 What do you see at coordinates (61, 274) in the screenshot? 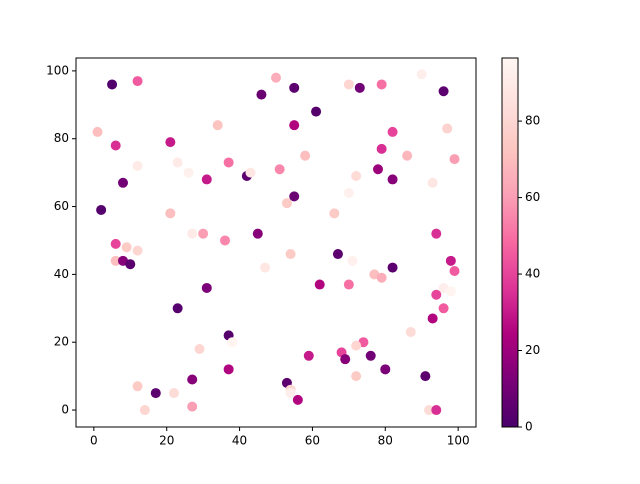
I see `y-tick-label: 40` at bounding box center [61, 274].